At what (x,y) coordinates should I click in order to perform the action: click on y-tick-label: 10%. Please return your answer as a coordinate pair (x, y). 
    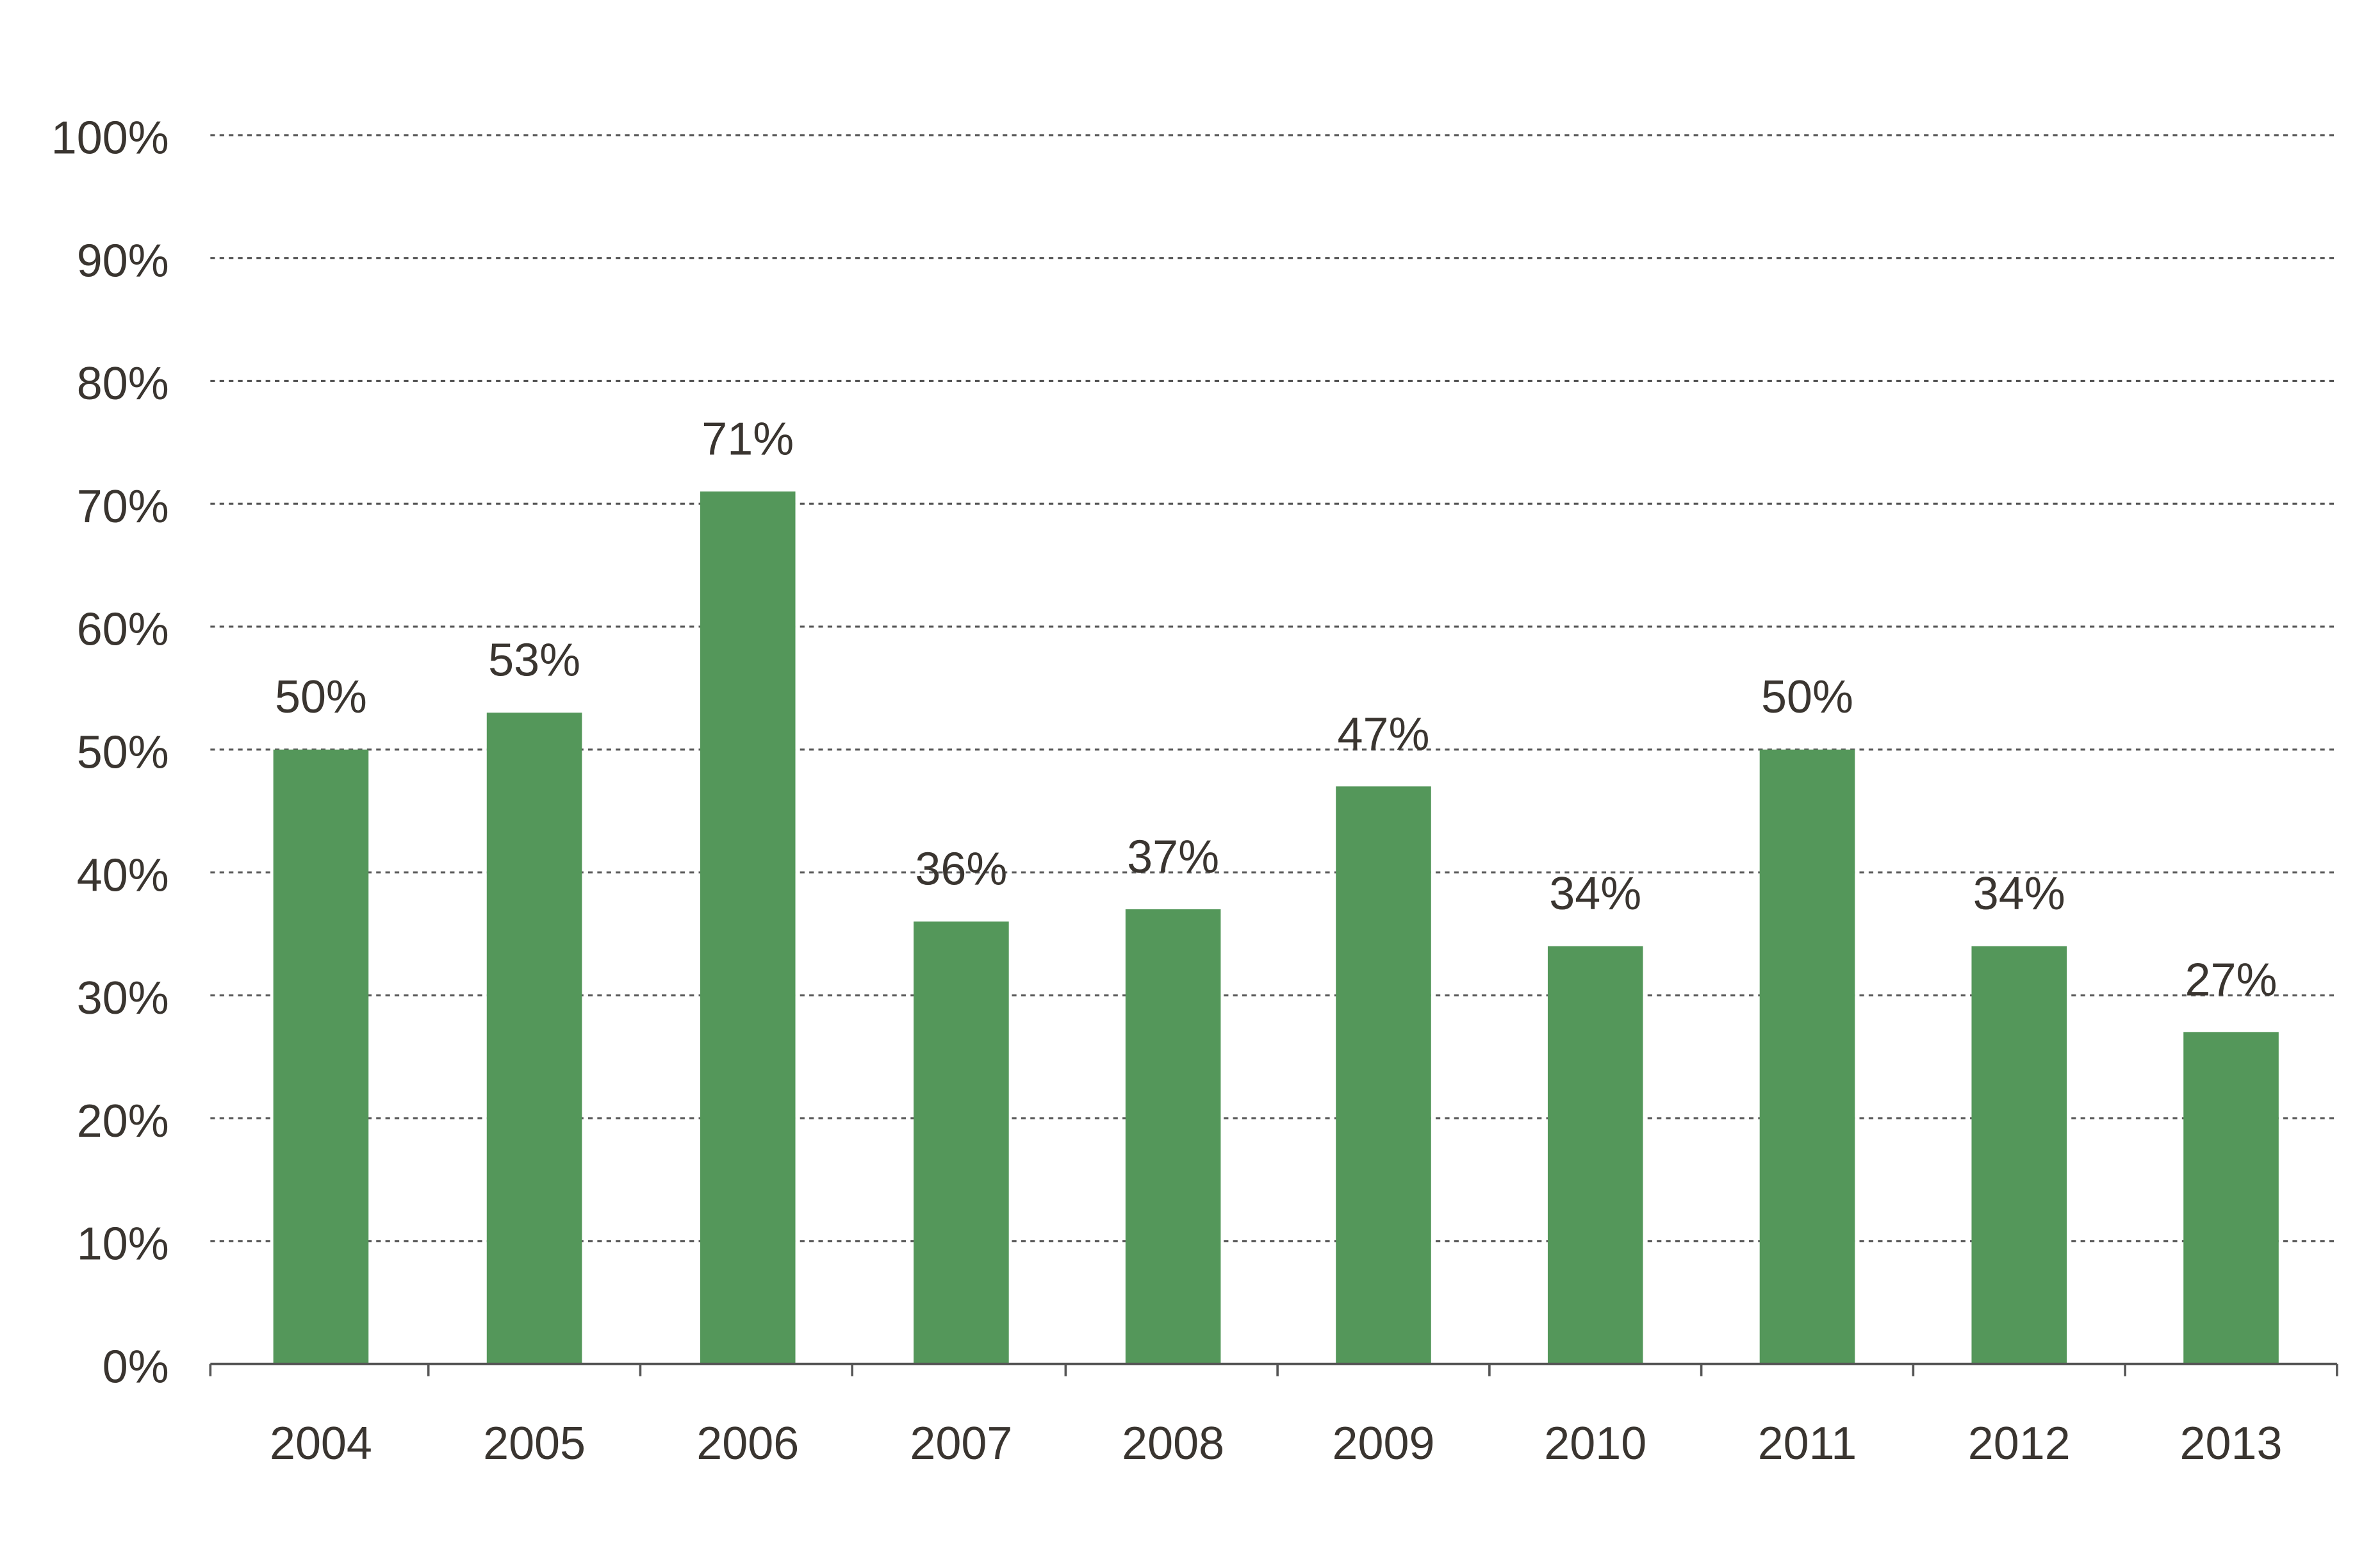
    Looking at the image, I should click on (123, 1244).